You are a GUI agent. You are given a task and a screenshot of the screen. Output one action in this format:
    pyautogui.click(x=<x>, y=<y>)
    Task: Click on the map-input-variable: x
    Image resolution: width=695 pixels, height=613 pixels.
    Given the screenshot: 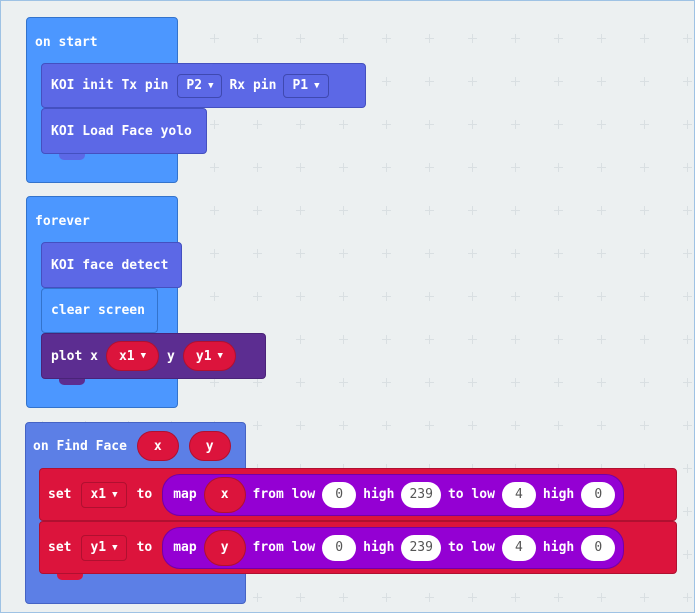 What is the action you would take?
    pyautogui.click(x=224, y=494)
    